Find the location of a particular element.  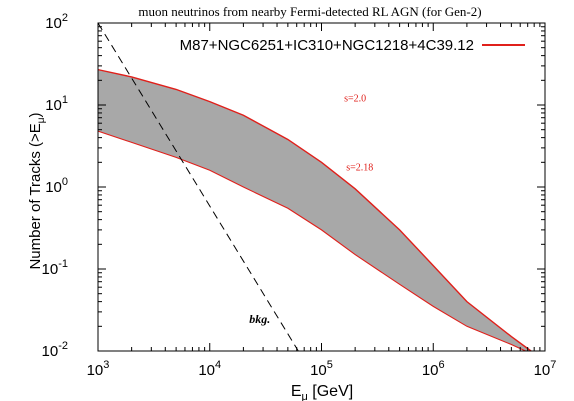

y-tick-label: 10⁰ is located at coordinates (56, 186).